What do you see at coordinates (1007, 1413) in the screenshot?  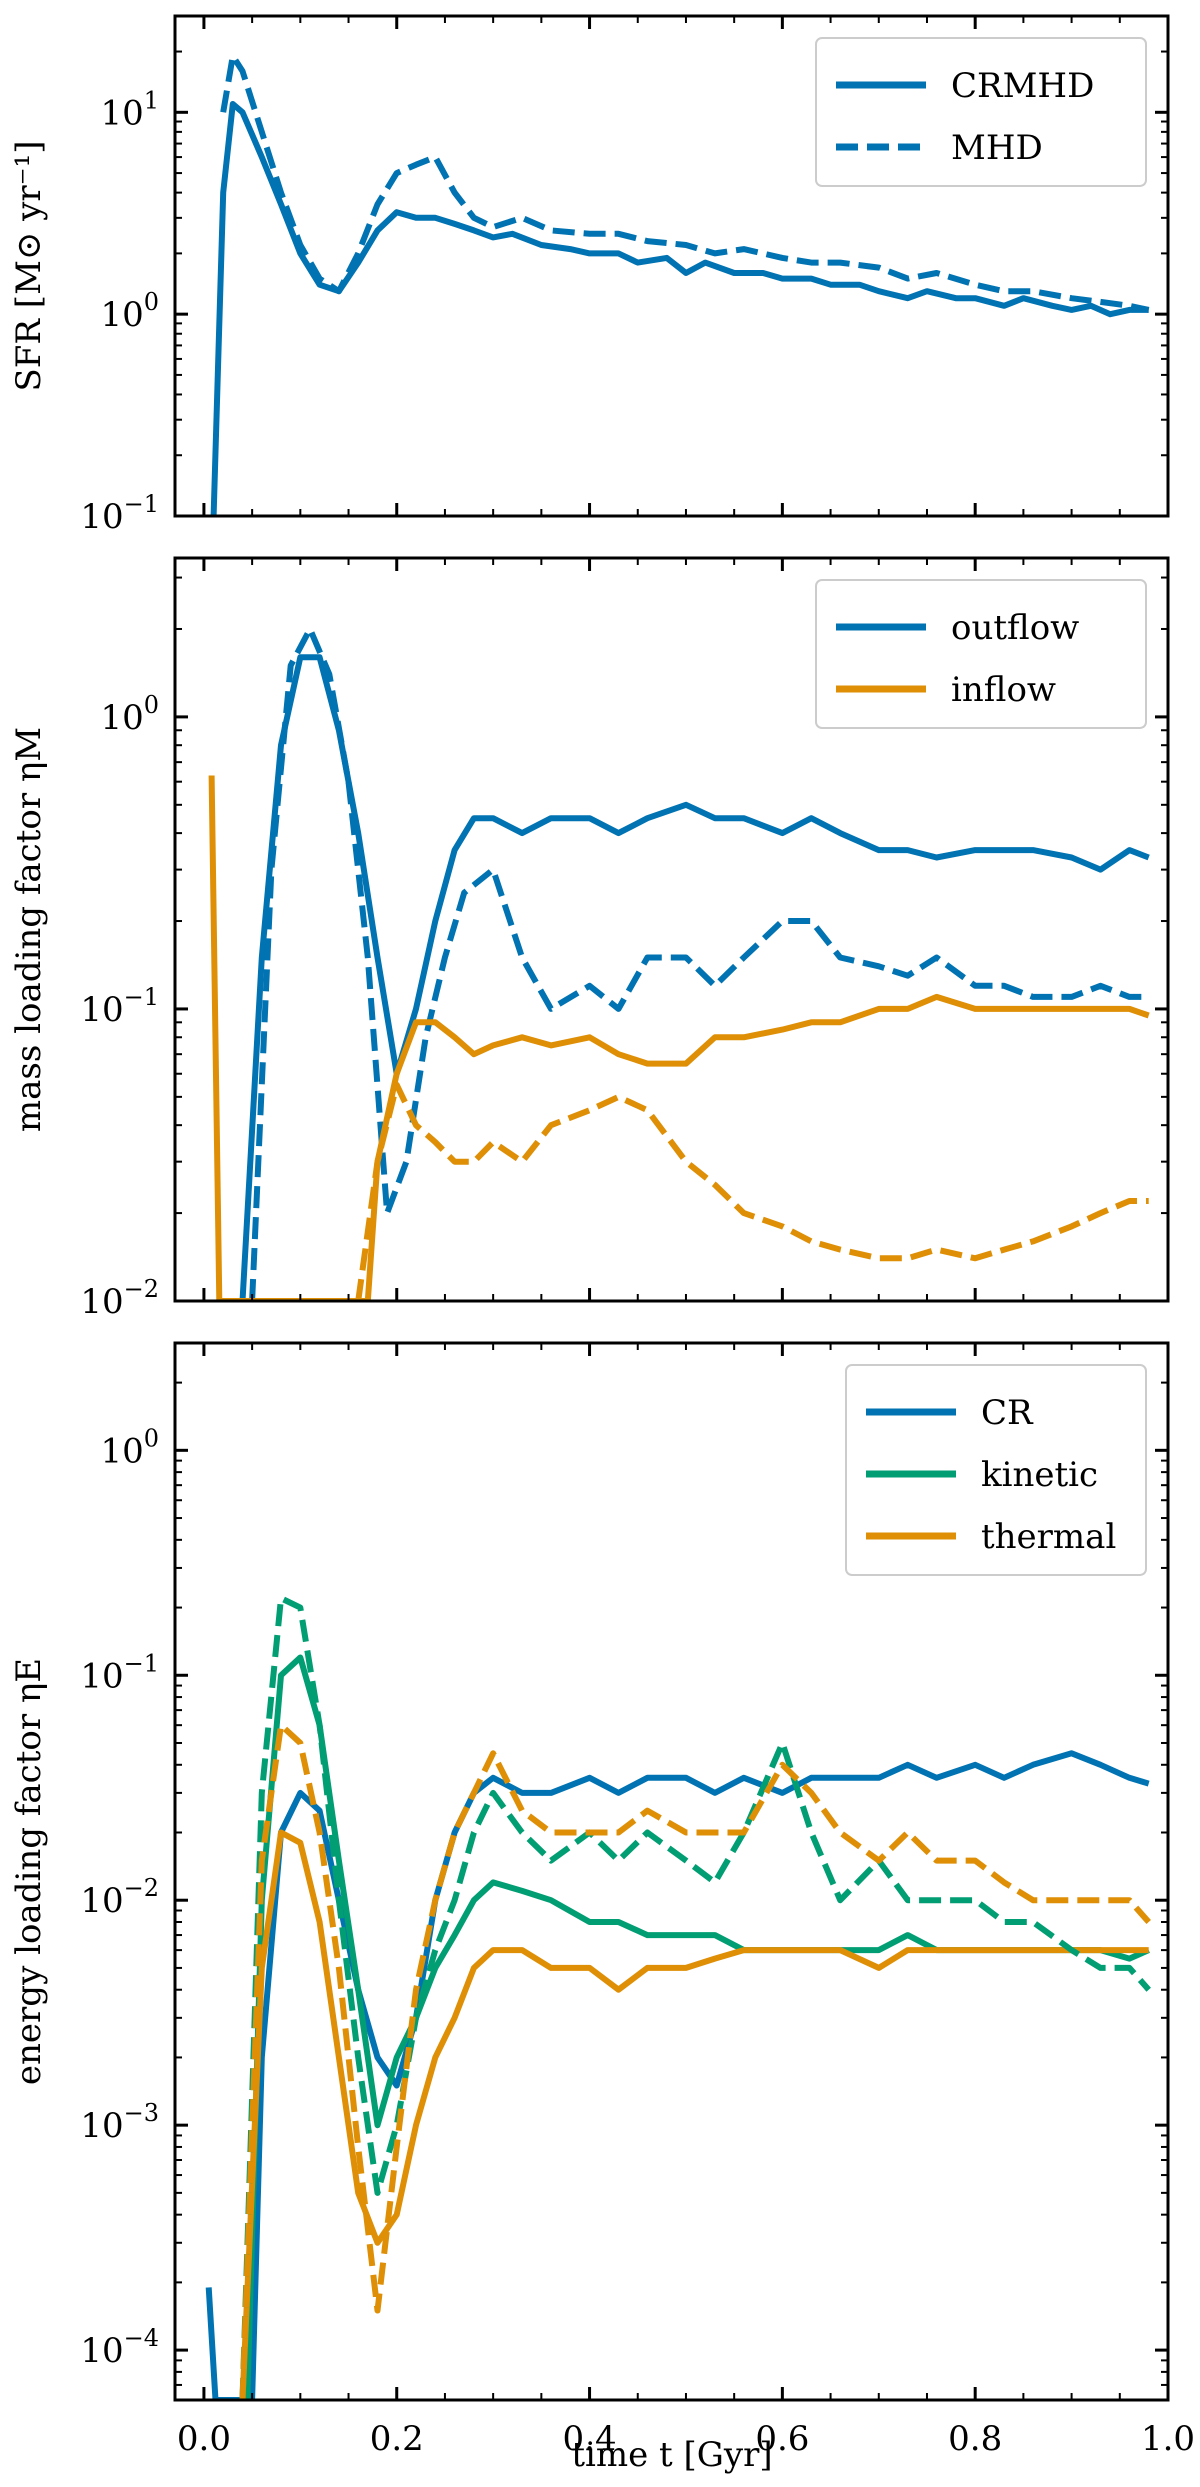 I see `legend-label-cr: CR` at bounding box center [1007, 1413].